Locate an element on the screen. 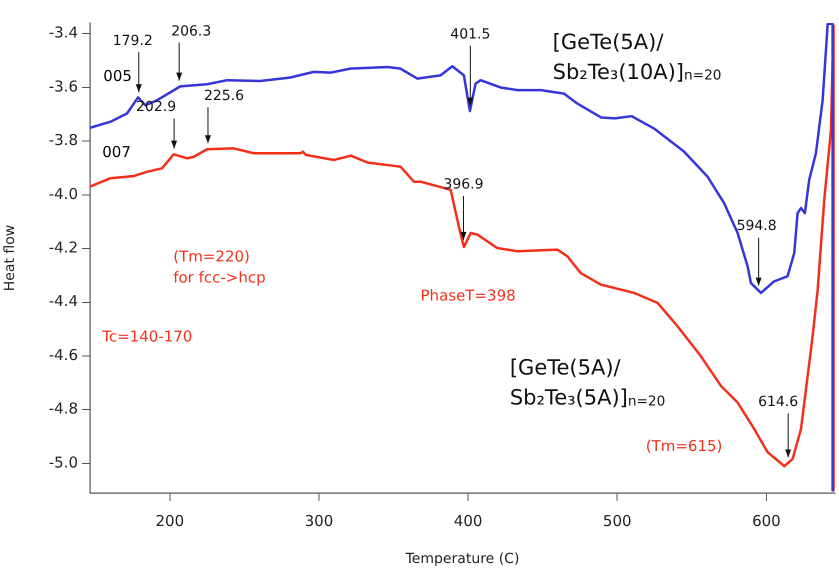 This screenshot has height=572, width=839. annotation: 401.5 is located at coordinates (470, 34).